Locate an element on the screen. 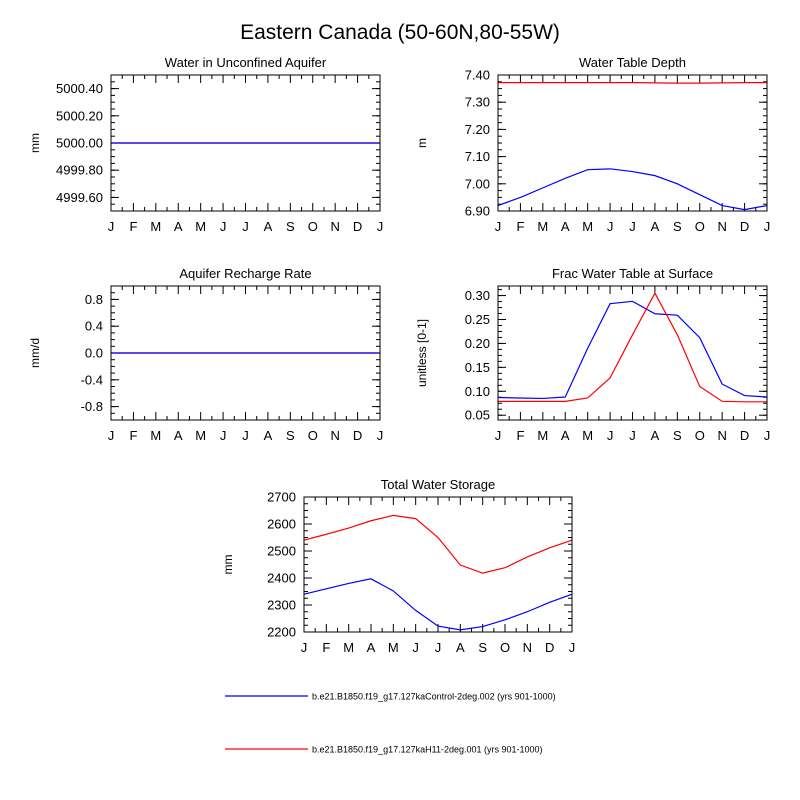  y-tick-label: 2600 is located at coordinates (281, 524).